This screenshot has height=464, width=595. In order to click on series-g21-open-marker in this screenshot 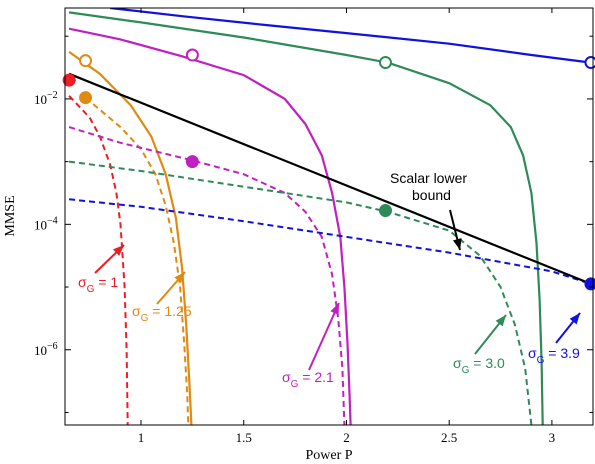, I will do `click(192, 55)`.